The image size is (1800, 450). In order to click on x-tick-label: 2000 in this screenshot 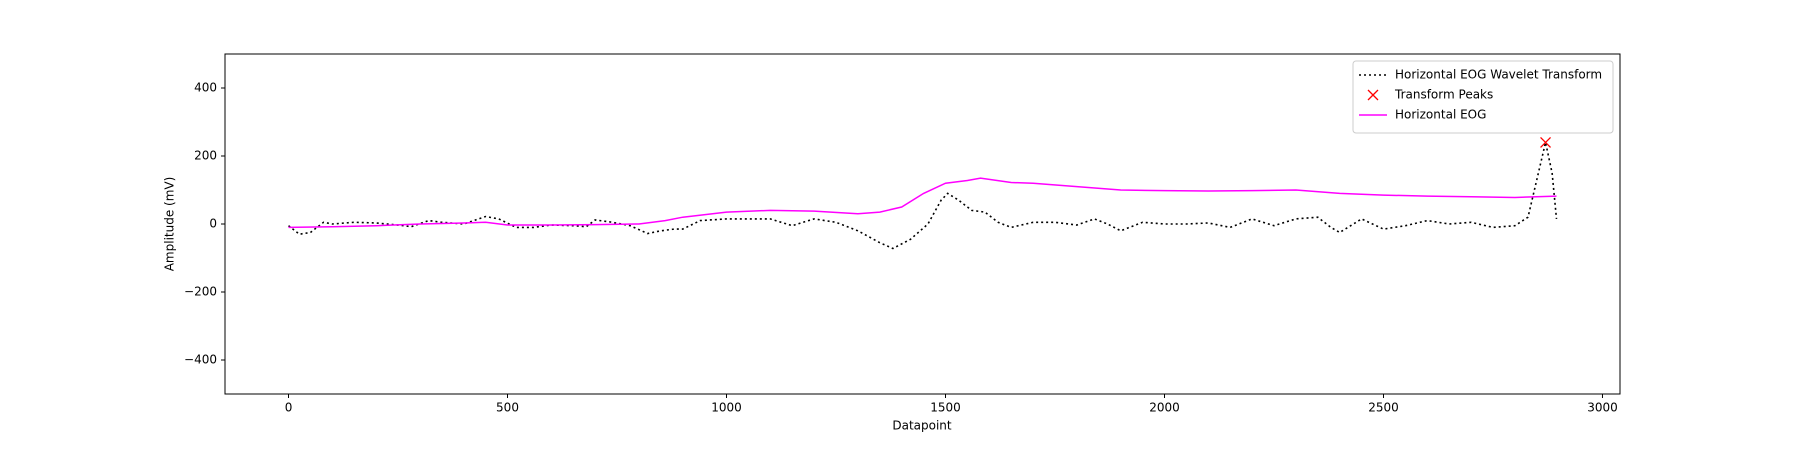, I will do `click(1164, 408)`.